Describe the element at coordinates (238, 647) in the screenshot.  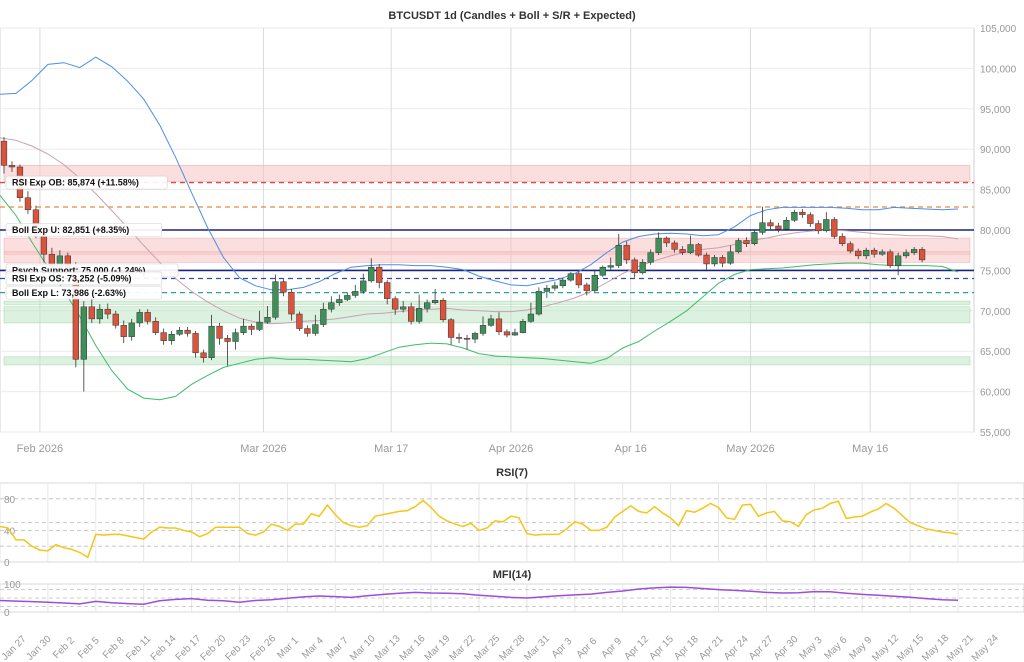
I see `bottom-x-tick-label: Feb 23` at that location.